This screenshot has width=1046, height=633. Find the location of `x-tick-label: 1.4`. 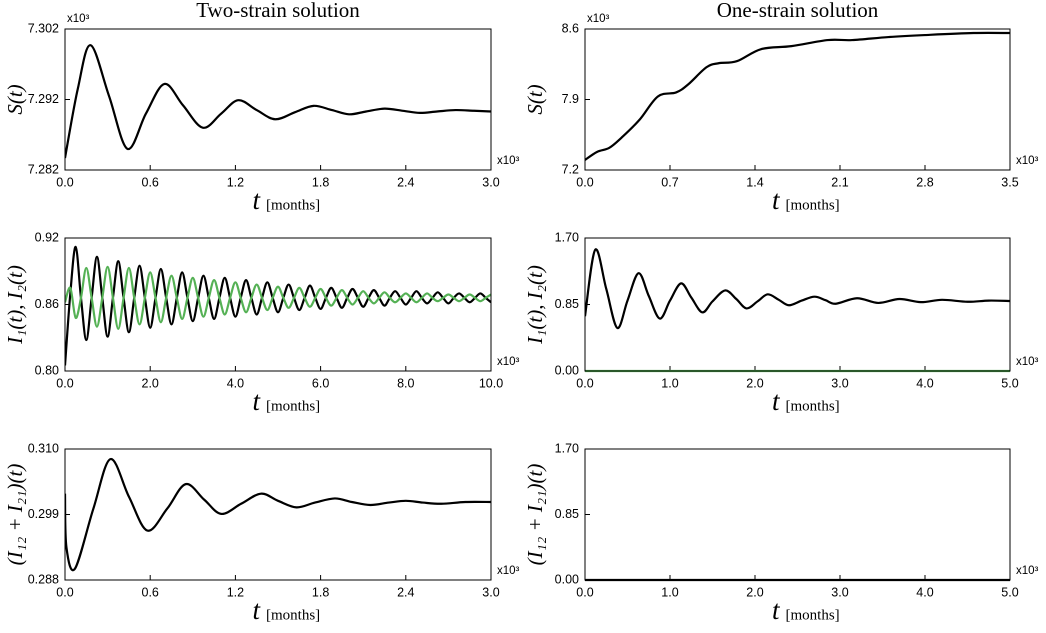

x-tick-label: 1.4 is located at coordinates (754, 182).